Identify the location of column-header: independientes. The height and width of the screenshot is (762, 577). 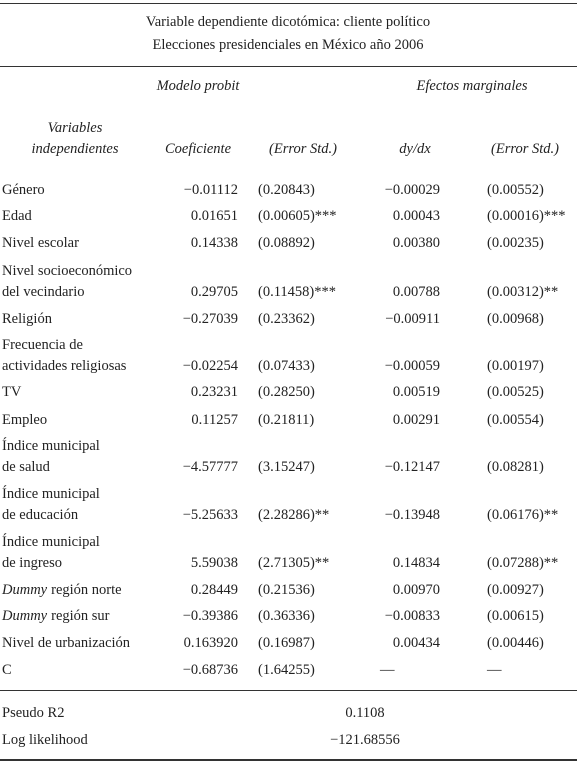
(75, 149).